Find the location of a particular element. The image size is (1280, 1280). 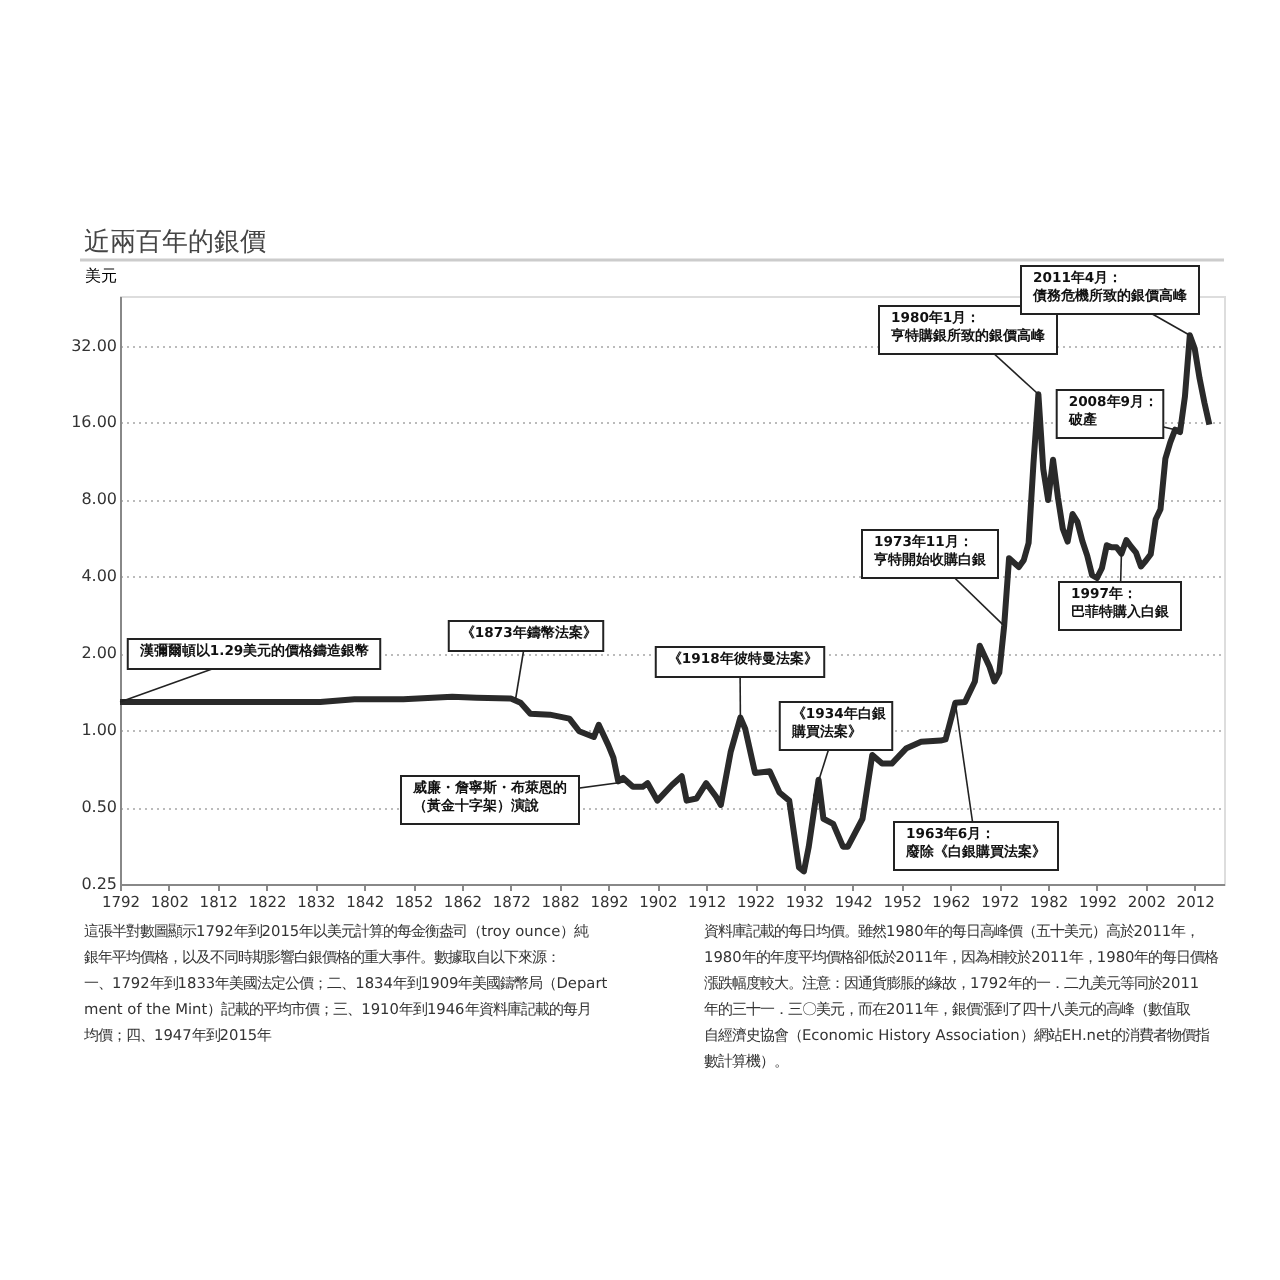

chart-title: 近兩百年的銀價 is located at coordinates (175, 243).